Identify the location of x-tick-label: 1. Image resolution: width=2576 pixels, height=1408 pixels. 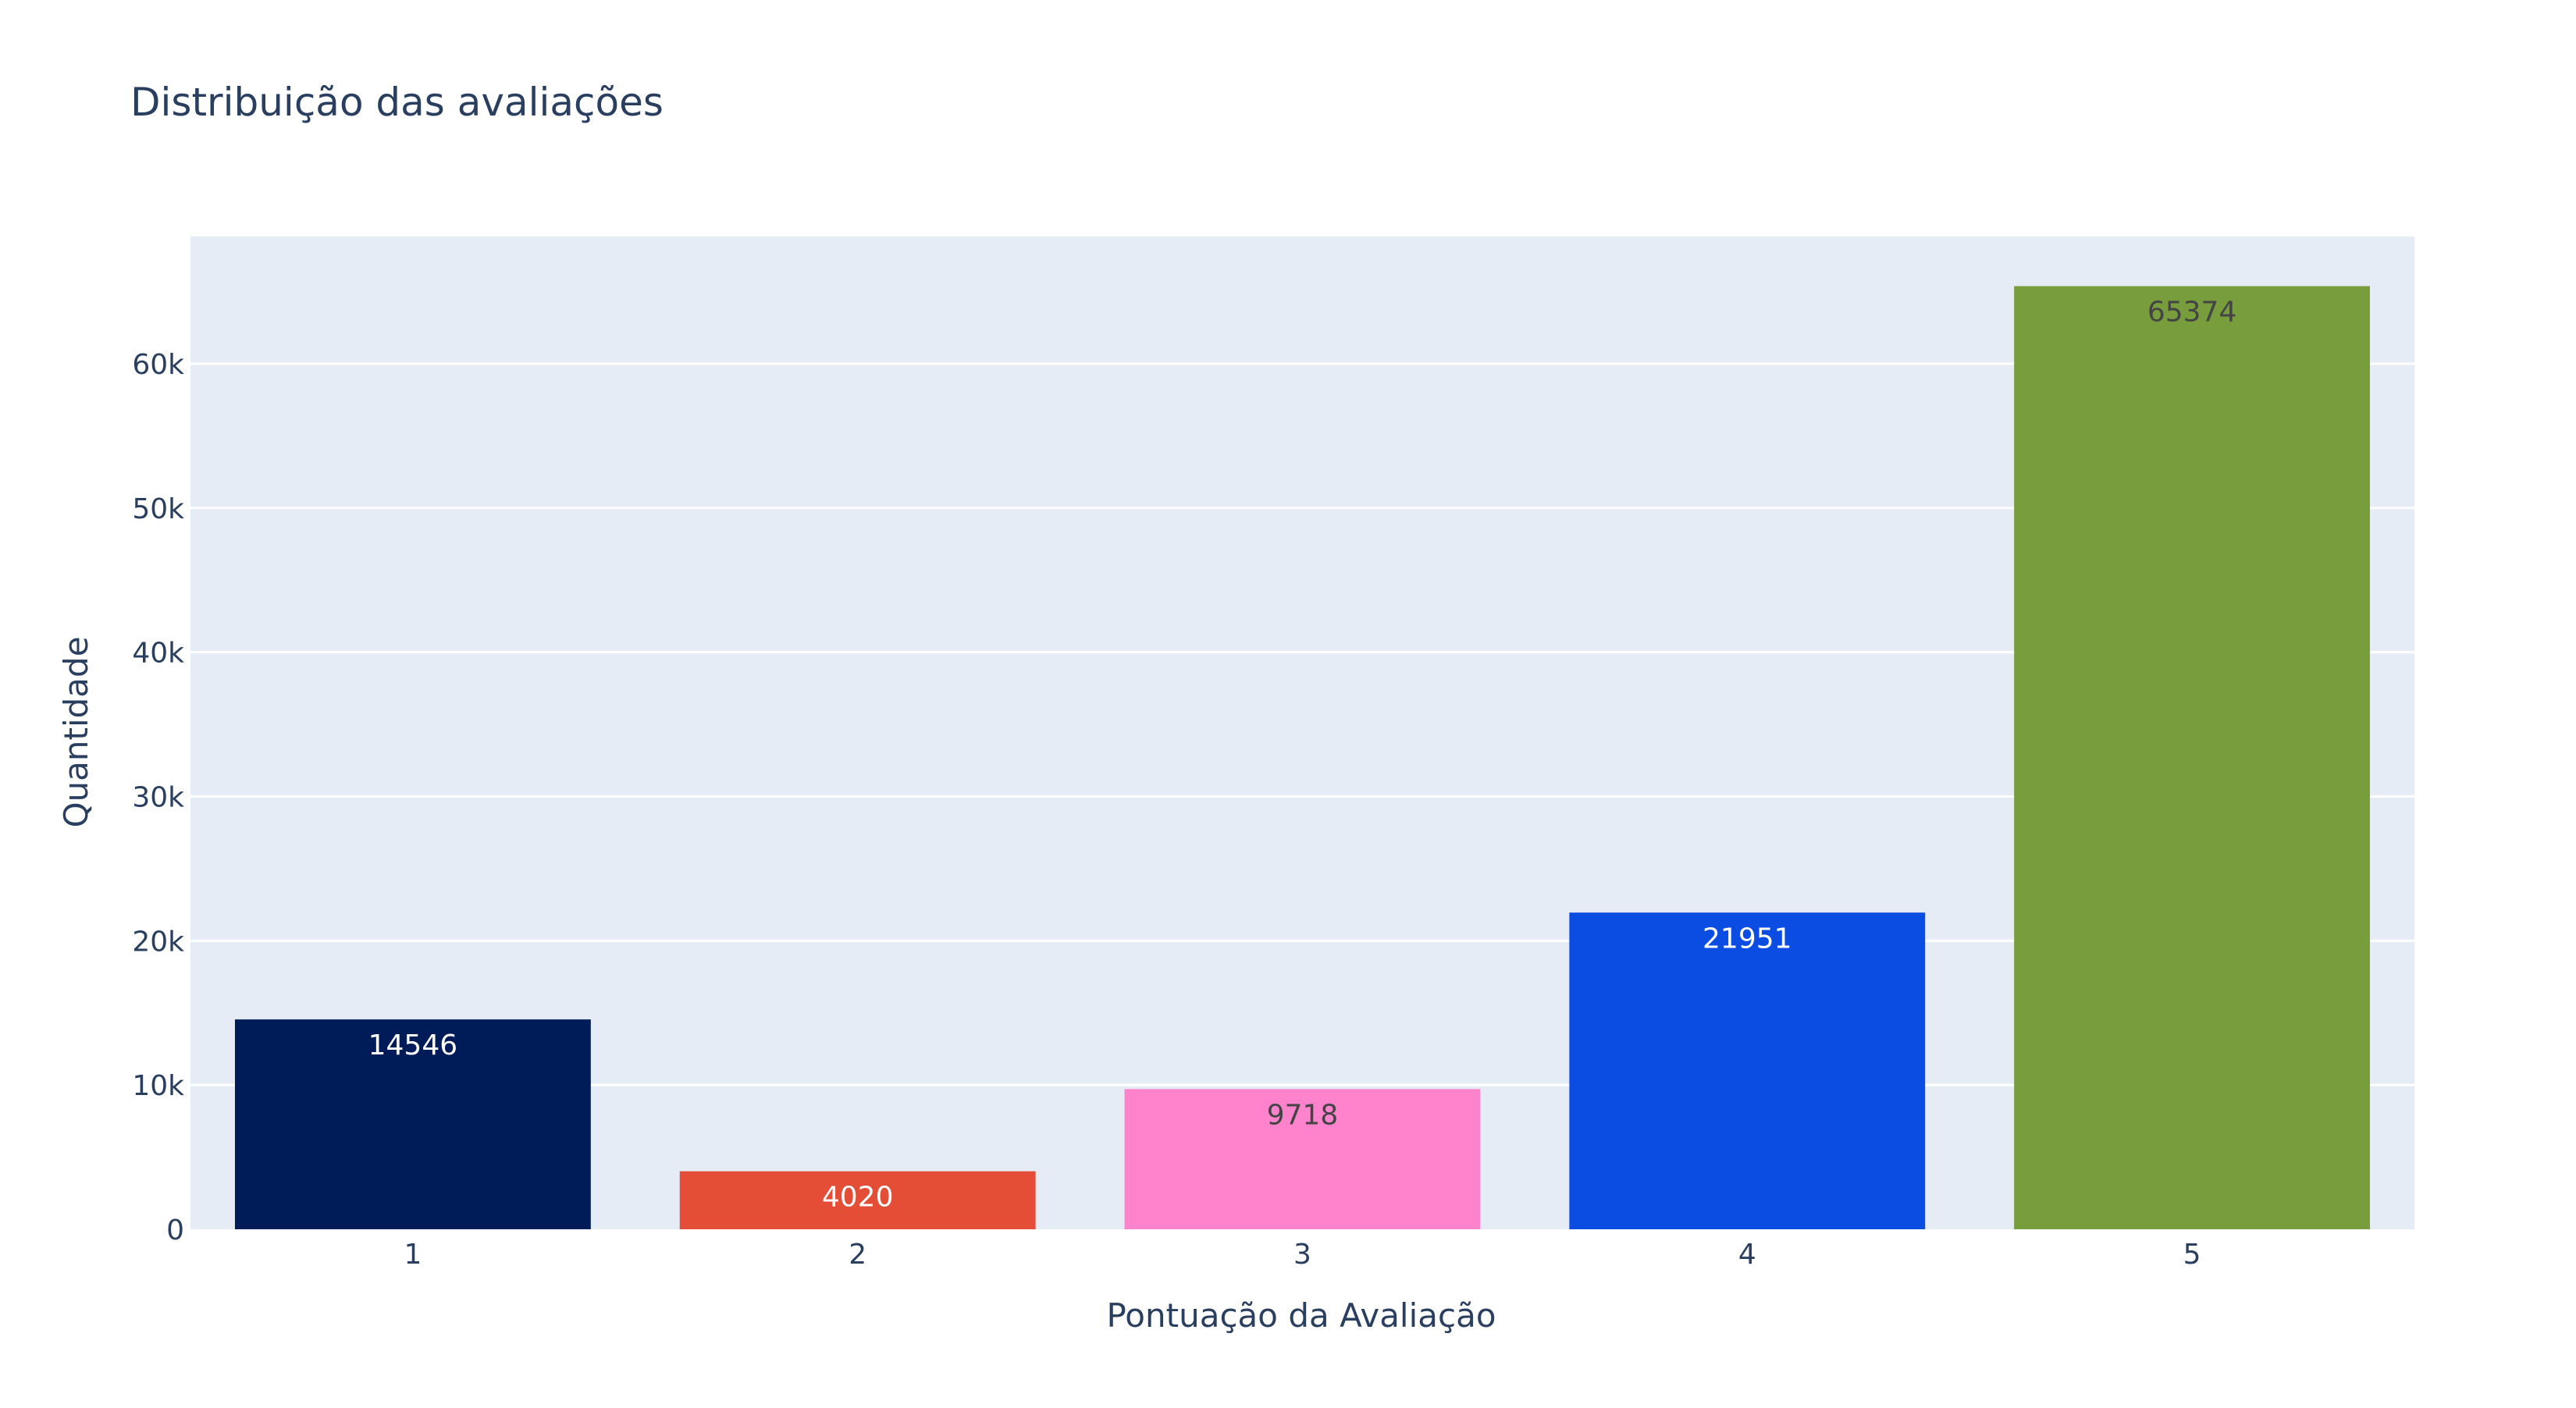
(413, 1255).